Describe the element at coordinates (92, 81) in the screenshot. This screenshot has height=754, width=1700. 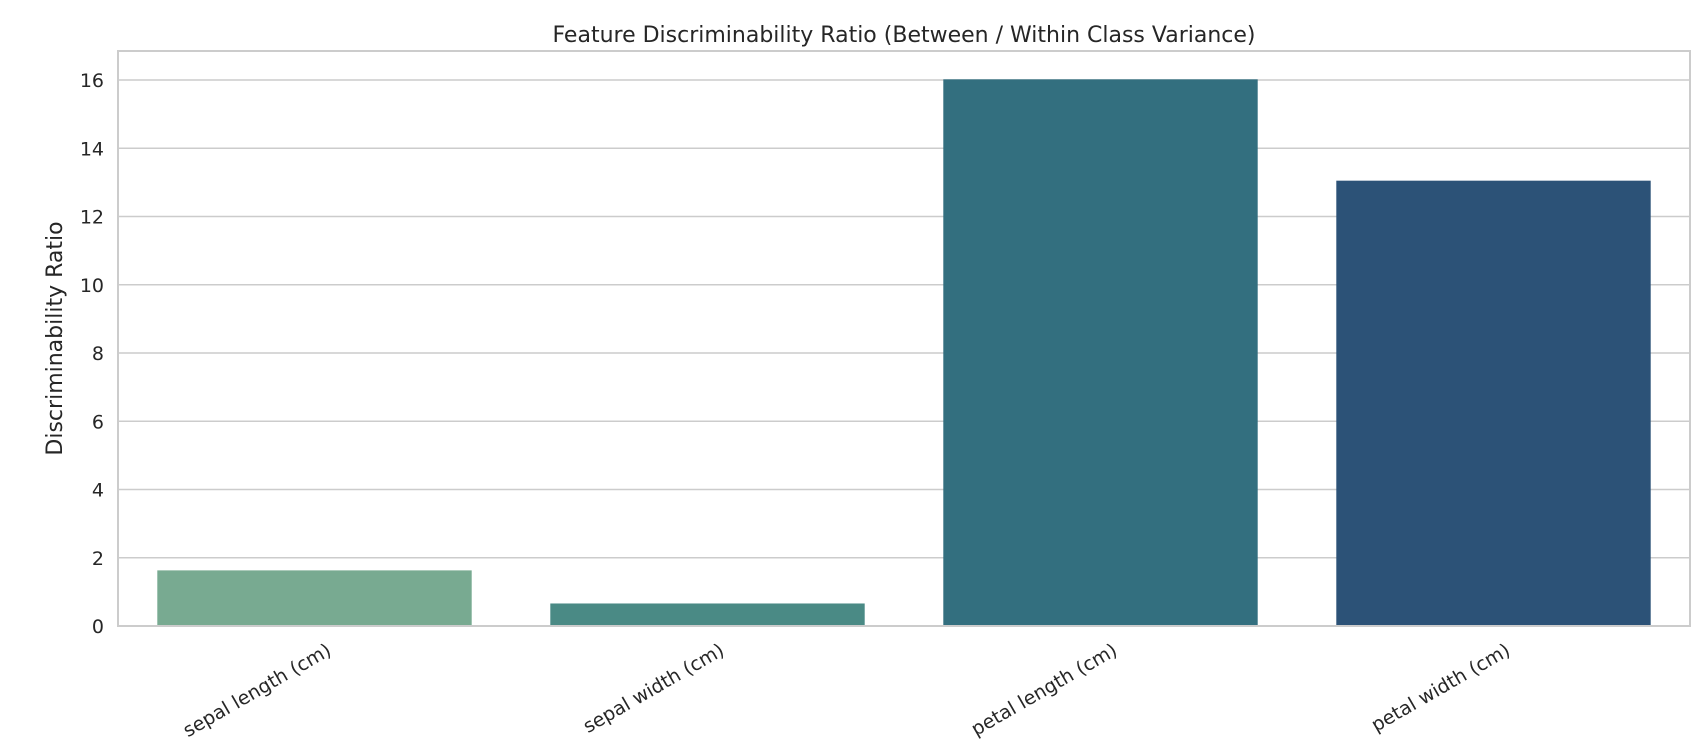
I see `y-tick-label: 16` at that location.